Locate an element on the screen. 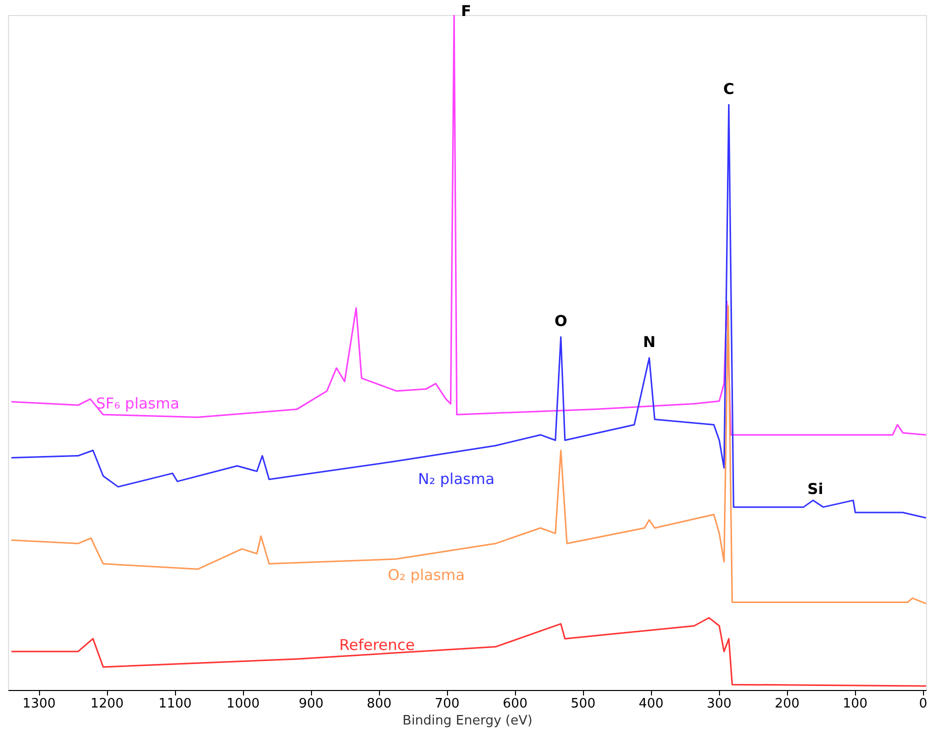  annotation: F is located at coordinates (466, 11).